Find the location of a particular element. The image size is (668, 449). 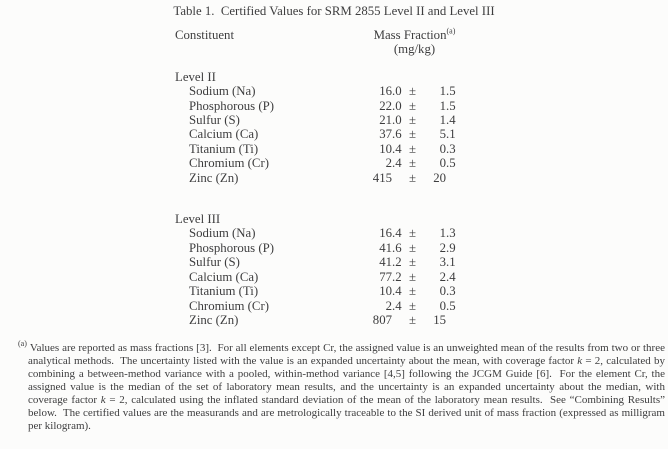

value-integer: 415 is located at coordinates (382, 177).